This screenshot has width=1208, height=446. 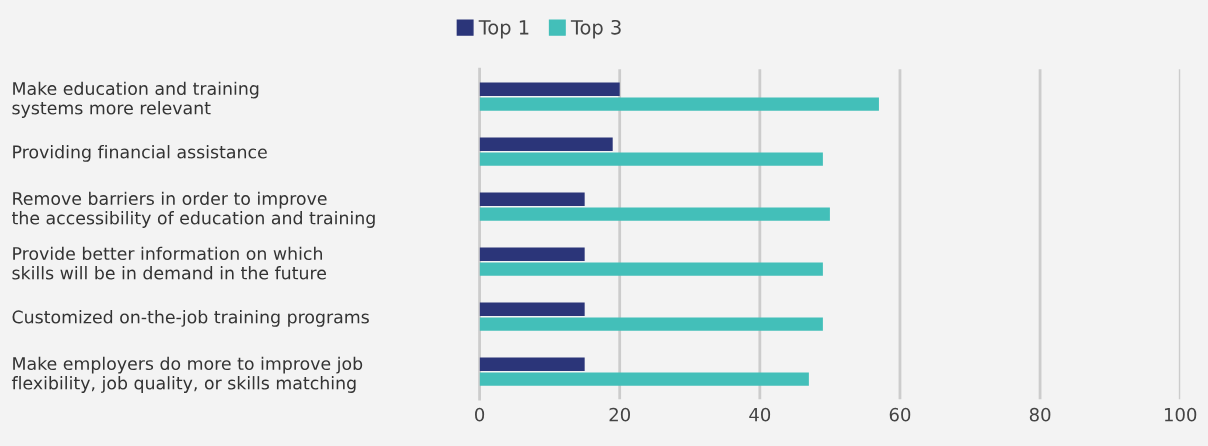 What do you see at coordinates (760, 414) in the screenshot?
I see `x-tick-label: 40` at bounding box center [760, 414].